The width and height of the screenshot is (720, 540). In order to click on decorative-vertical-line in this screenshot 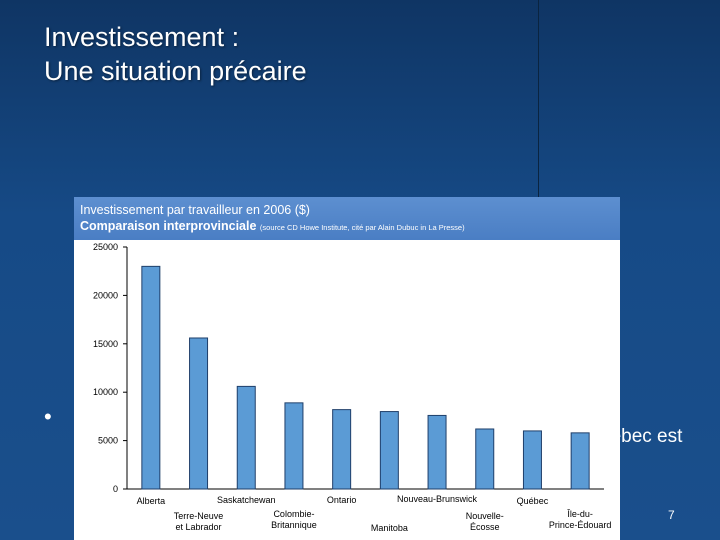, I will do `click(538, 104)`.